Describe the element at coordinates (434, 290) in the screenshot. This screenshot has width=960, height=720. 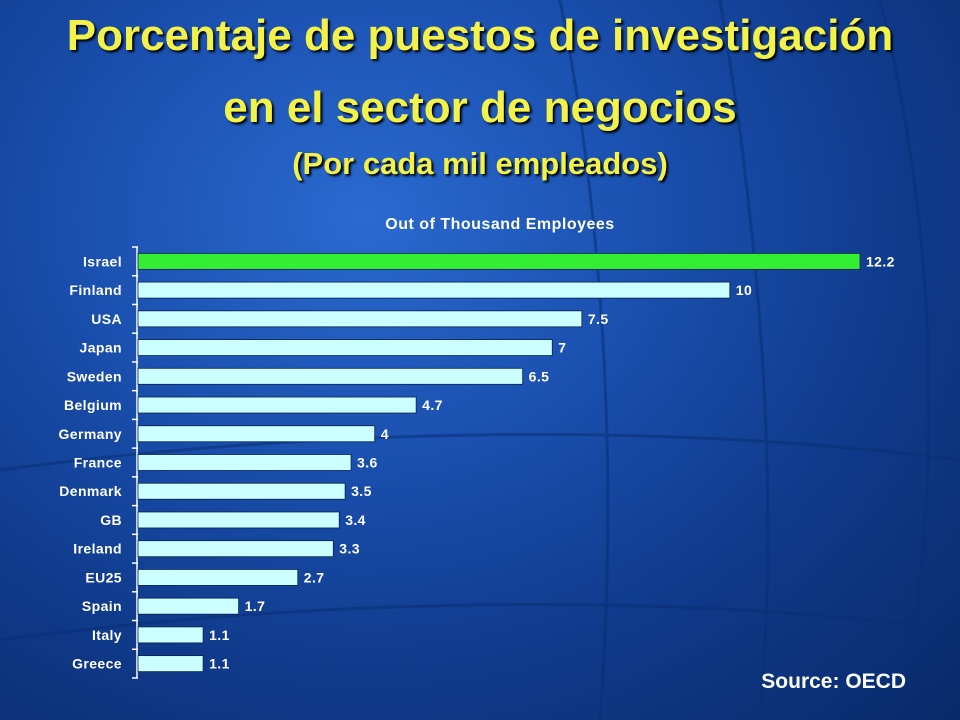
I see `bar-finland` at that location.